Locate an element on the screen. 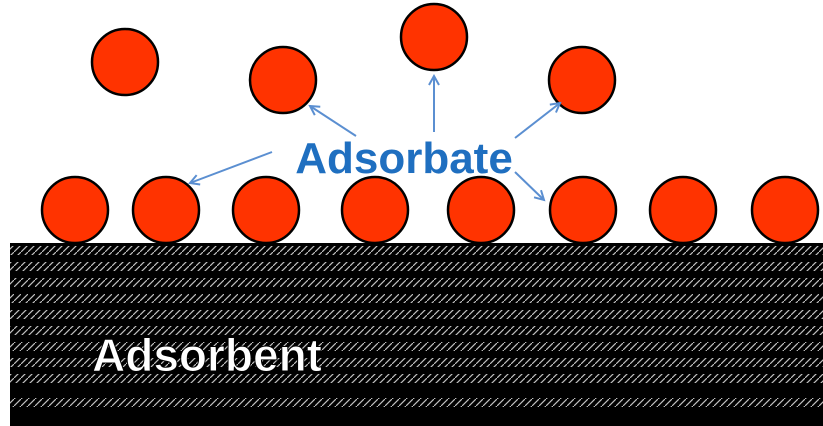 This screenshot has width=823, height=426. desorption-arrows is located at coordinates (375, 138).